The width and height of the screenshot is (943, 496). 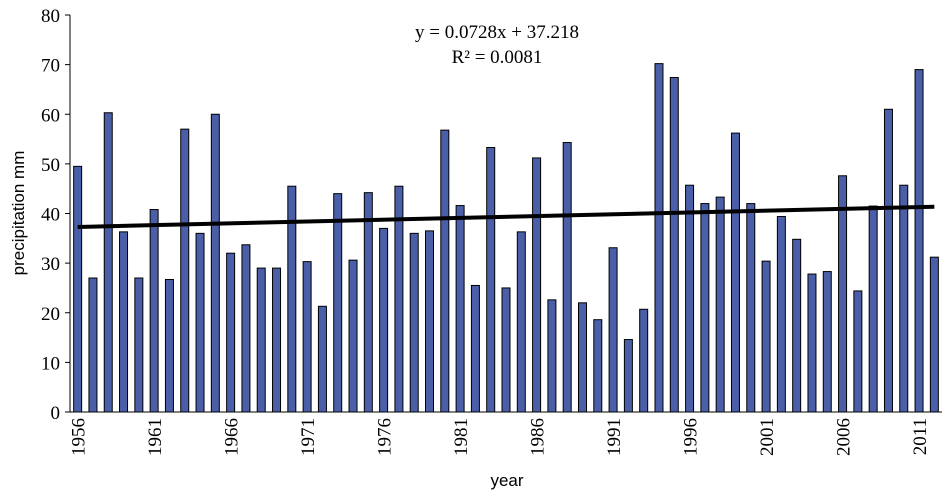 I want to click on y-tick-label: 40, so click(x=50, y=215).